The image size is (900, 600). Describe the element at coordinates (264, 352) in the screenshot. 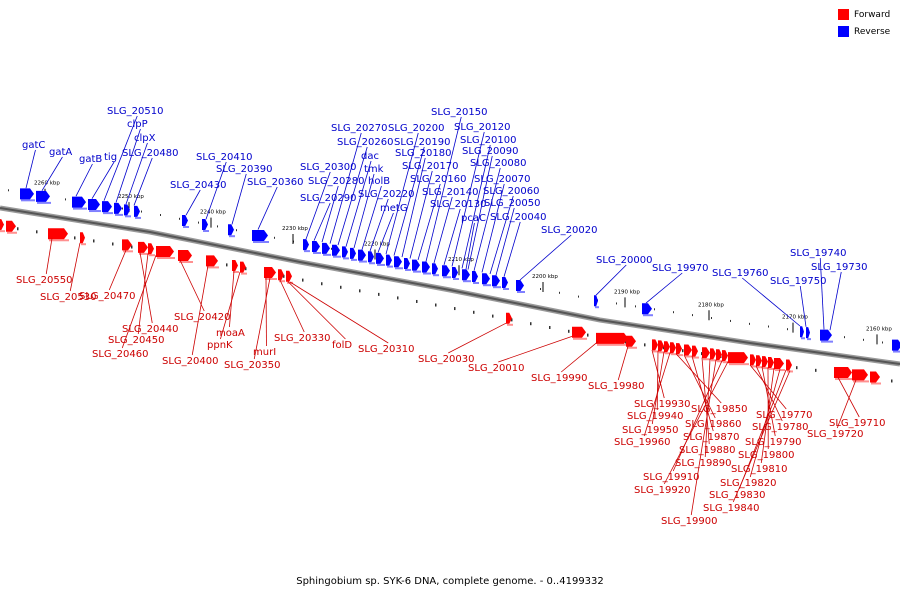

I see `forward-gene-label: murI` at that location.